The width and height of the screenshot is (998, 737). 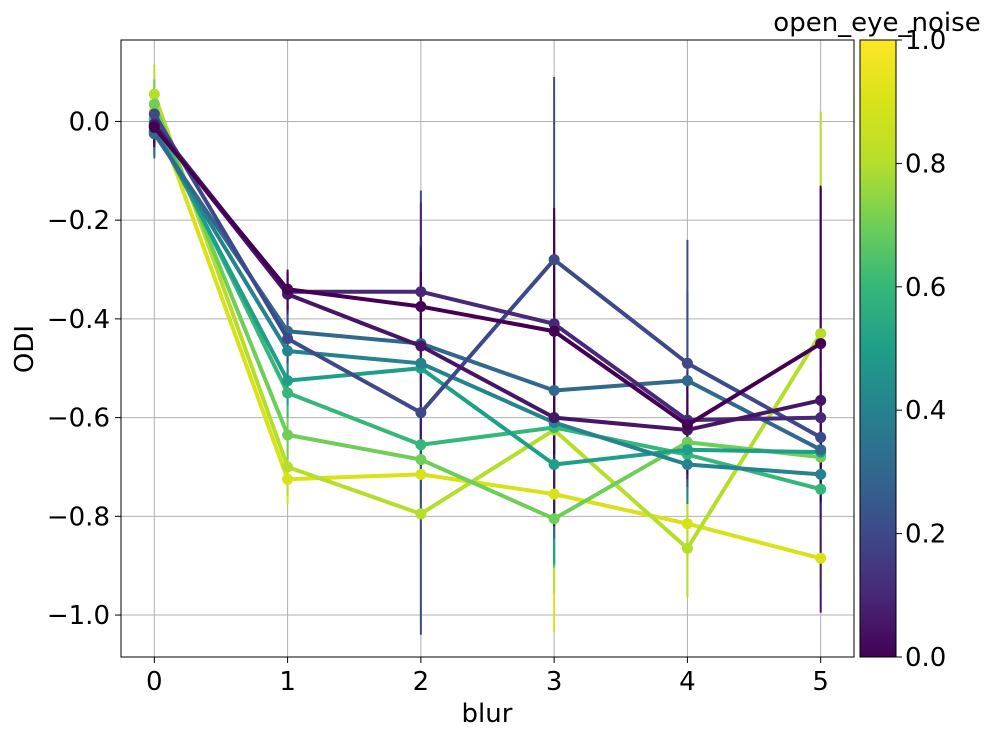 I want to click on x-tick-label: 0, so click(x=154, y=682).